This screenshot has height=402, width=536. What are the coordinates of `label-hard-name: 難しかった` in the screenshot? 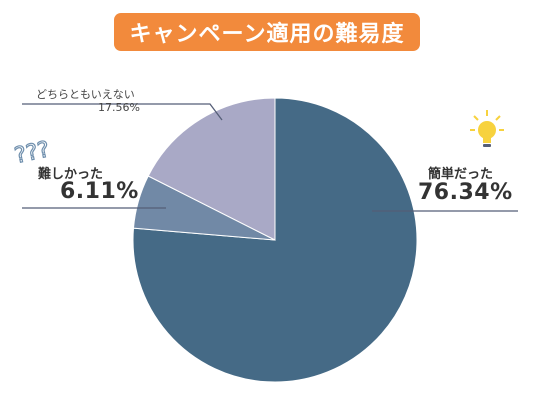 It's located at (71, 174).